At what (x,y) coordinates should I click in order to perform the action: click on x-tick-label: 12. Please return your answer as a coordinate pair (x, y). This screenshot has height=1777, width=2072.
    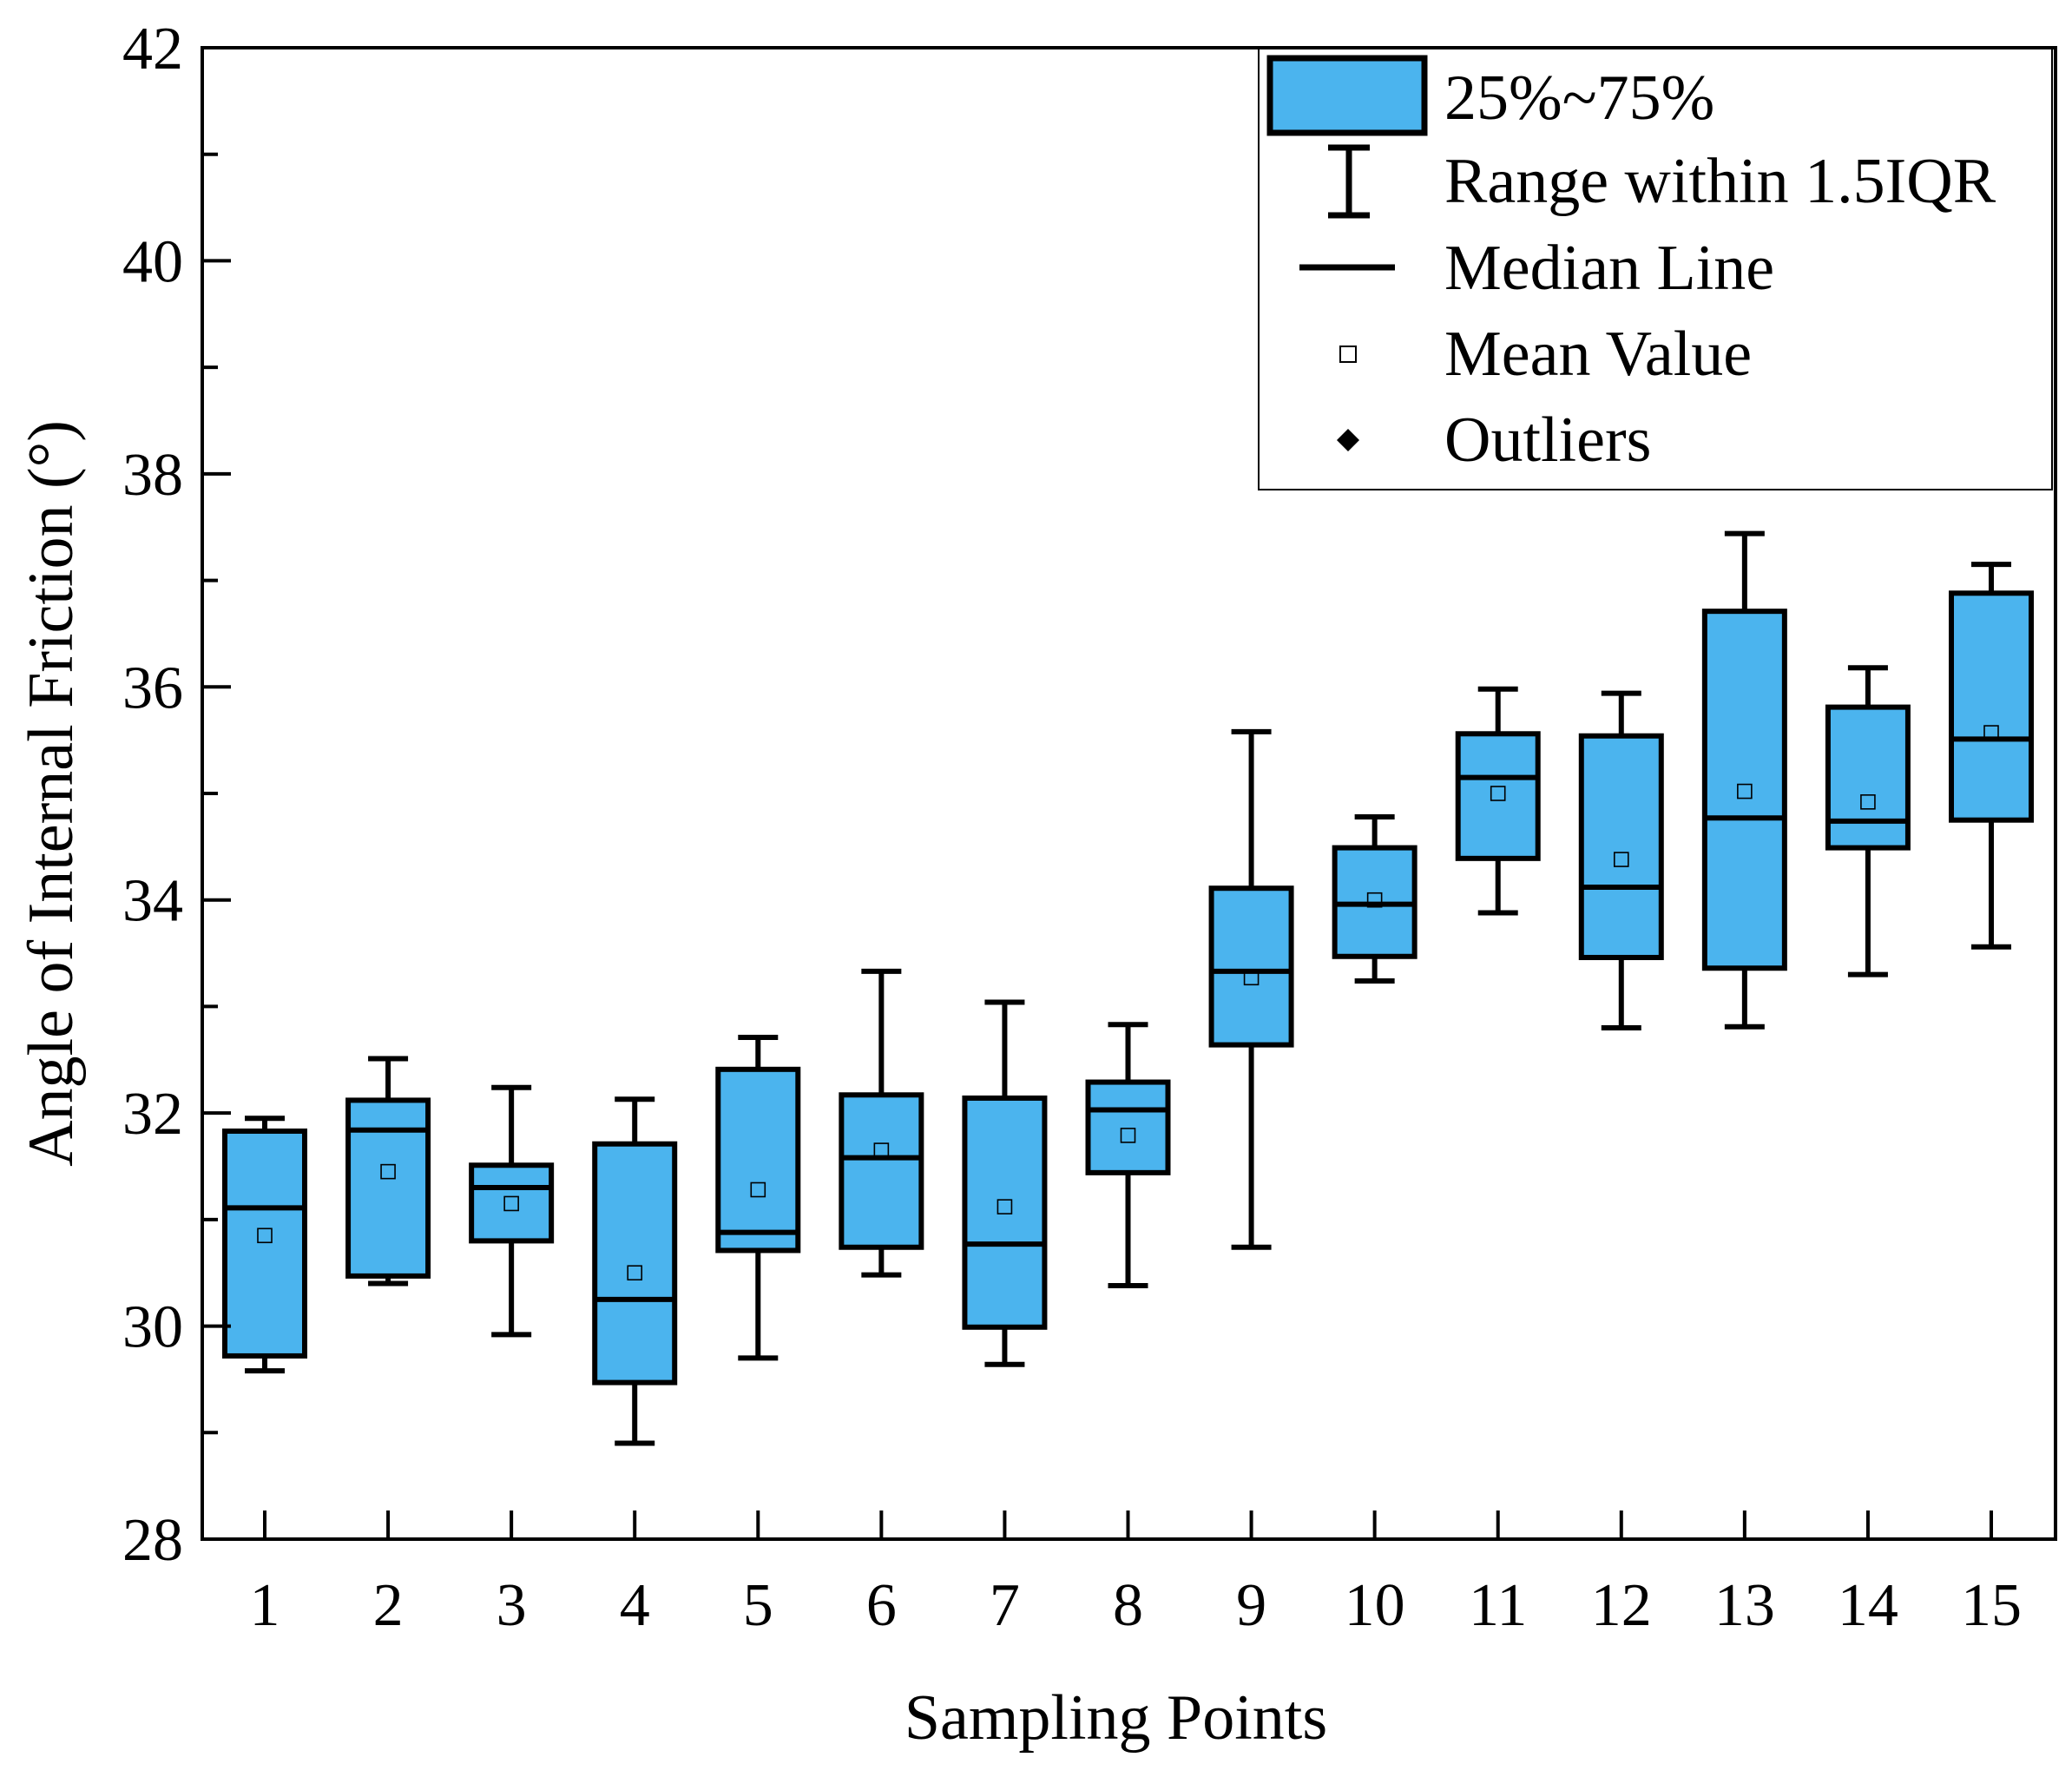
    Looking at the image, I should click on (1621, 1605).